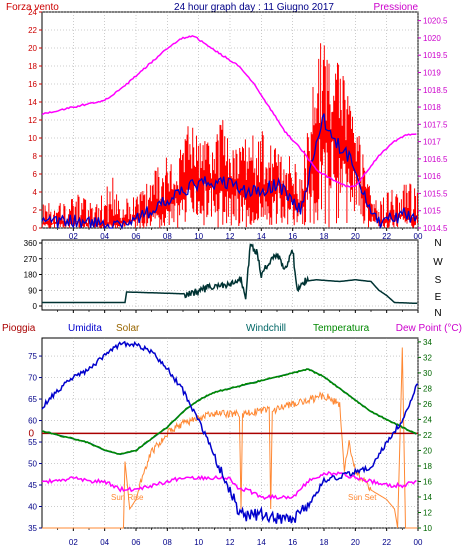 This screenshot has width=466, height=555. Describe the element at coordinates (418, 542) in the screenshot. I see `p3-xtick-label: 00` at that location.